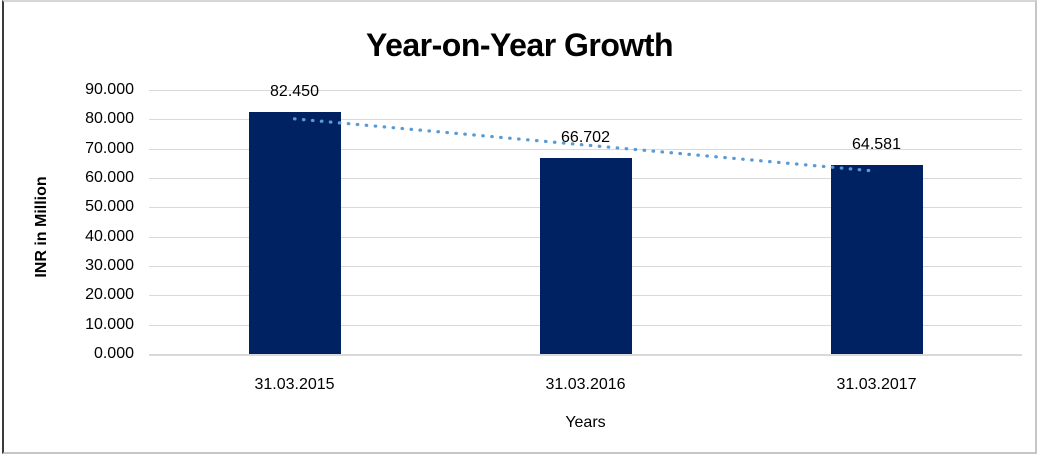  What do you see at coordinates (109, 236) in the screenshot?
I see `y-axis-tick-label: 40.000` at bounding box center [109, 236].